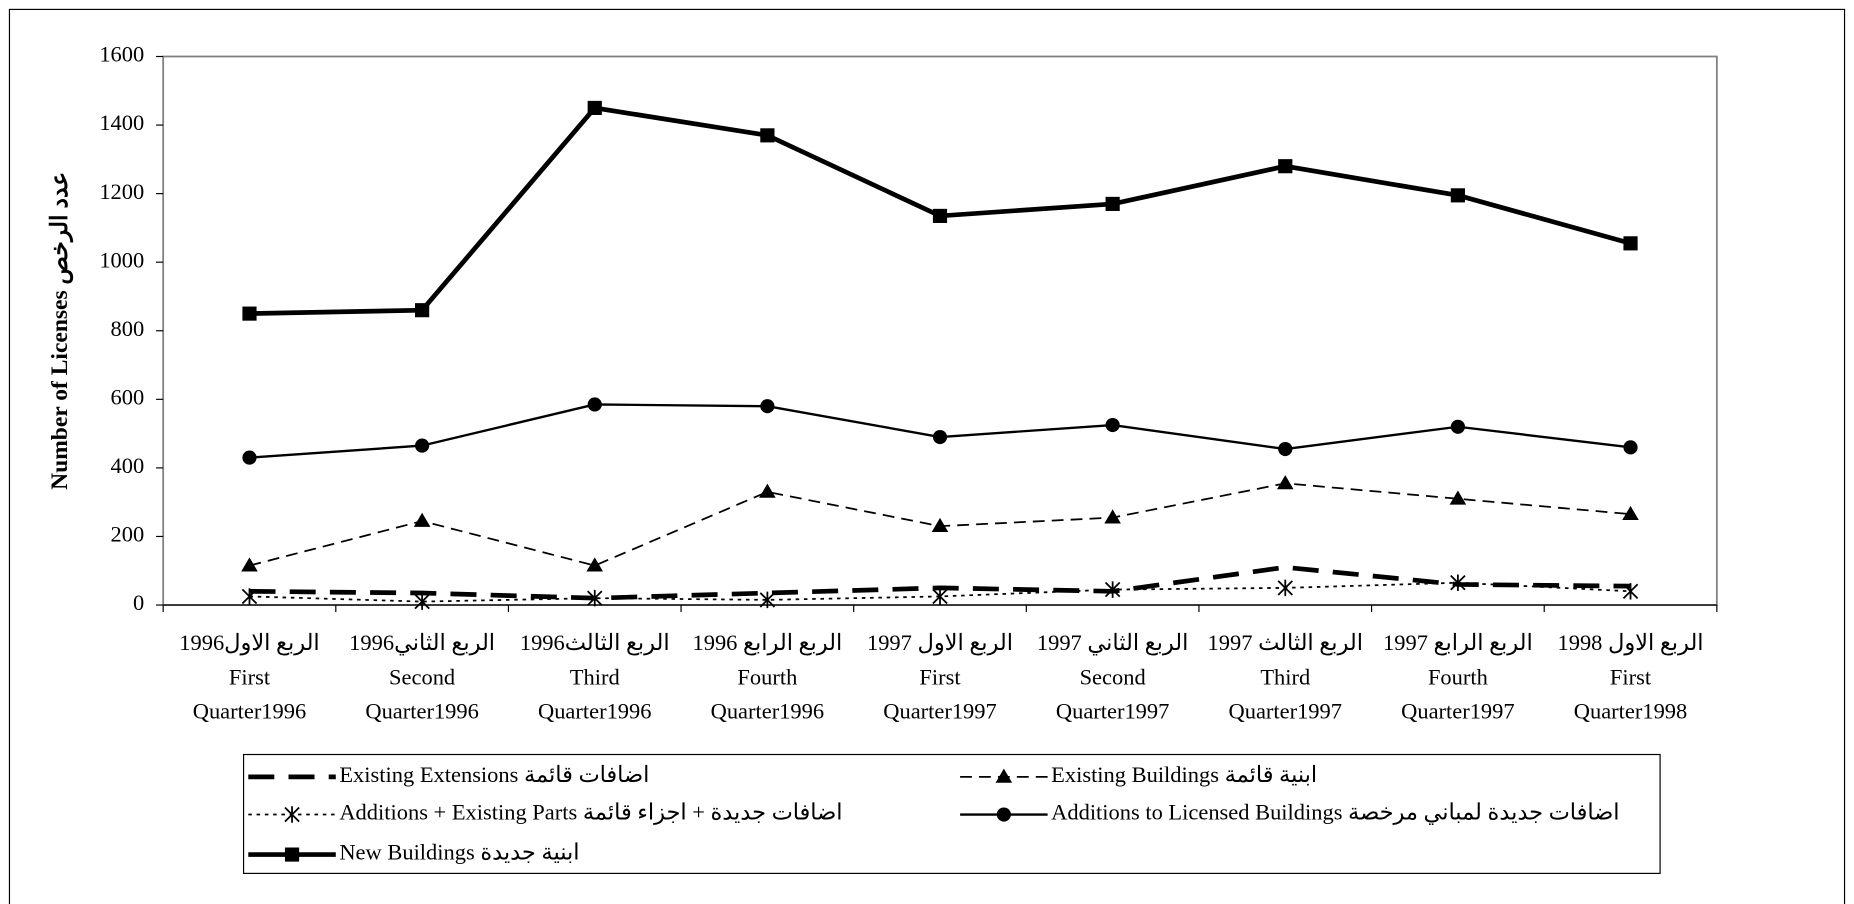 Image resolution: width=1854 pixels, height=904 pixels. What do you see at coordinates (494, 774) in the screenshot?
I see `legend-label: Existing Extensions اضافات قائمة` at bounding box center [494, 774].